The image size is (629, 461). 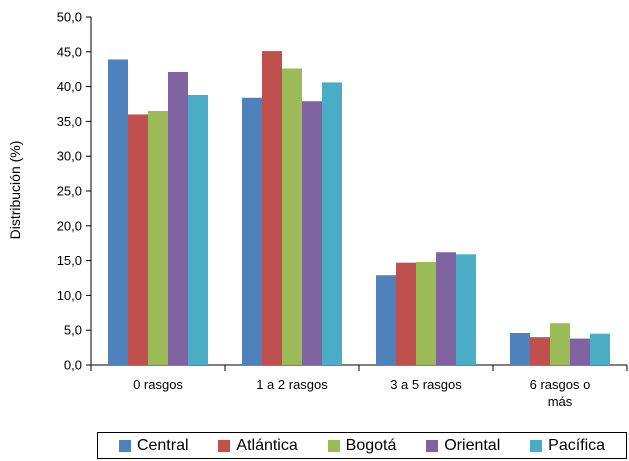 I want to click on legend-label: Atlántica, so click(x=267, y=445).